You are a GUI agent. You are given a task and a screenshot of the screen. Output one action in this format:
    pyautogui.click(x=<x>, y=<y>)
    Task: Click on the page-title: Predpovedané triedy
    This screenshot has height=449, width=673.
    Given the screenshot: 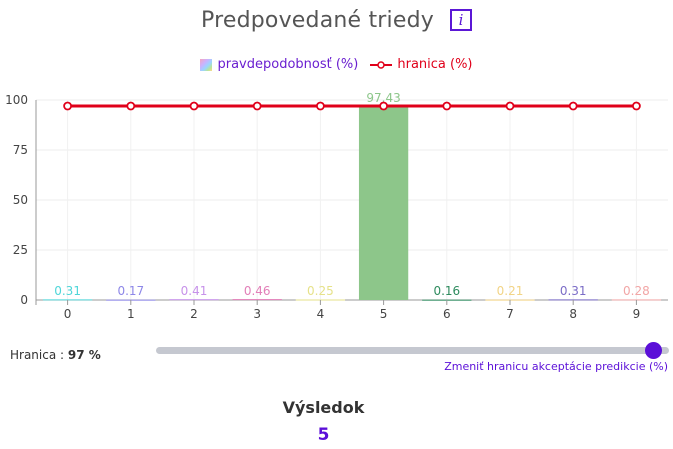 What is the action you would take?
    pyautogui.click(x=317, y=20)
    